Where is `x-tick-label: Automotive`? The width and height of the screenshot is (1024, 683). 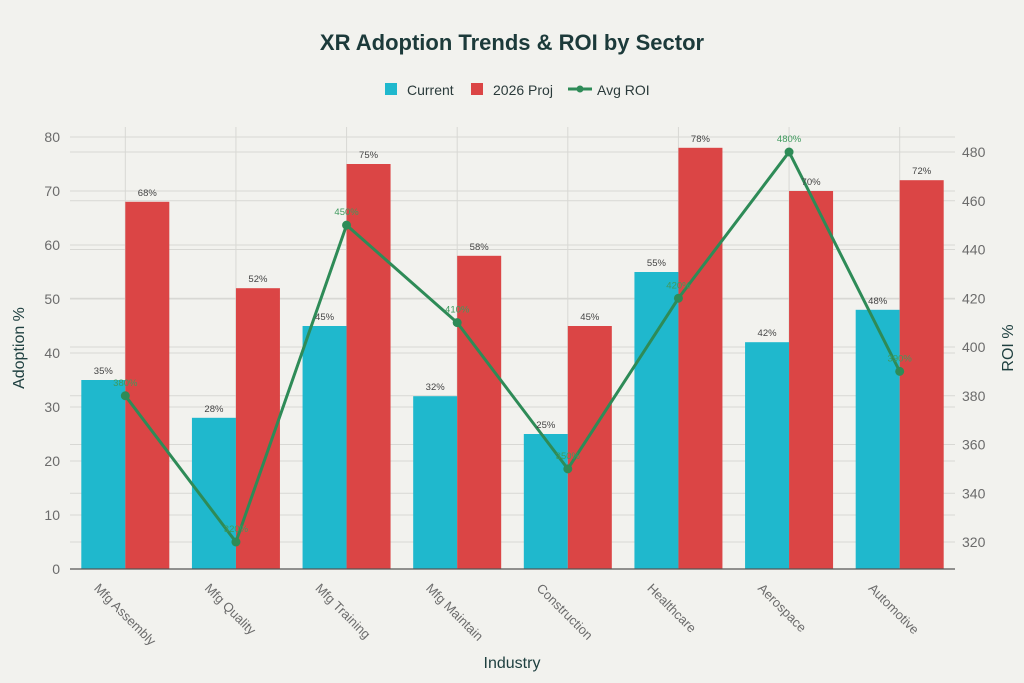
x-tick-label: Automotive is located at coordinates (894, 609).